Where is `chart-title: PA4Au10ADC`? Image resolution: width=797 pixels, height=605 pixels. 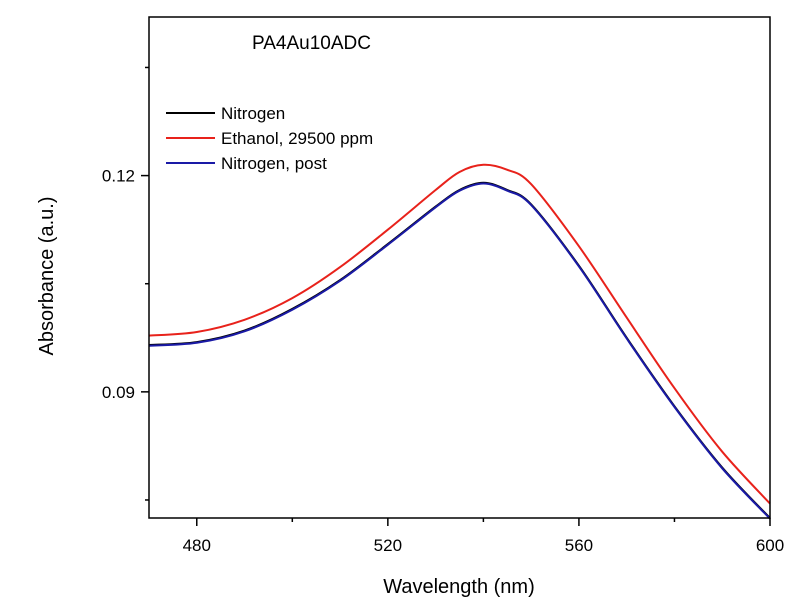 chart-title: PA4Au10ADC is located at coordinates (311, 43).